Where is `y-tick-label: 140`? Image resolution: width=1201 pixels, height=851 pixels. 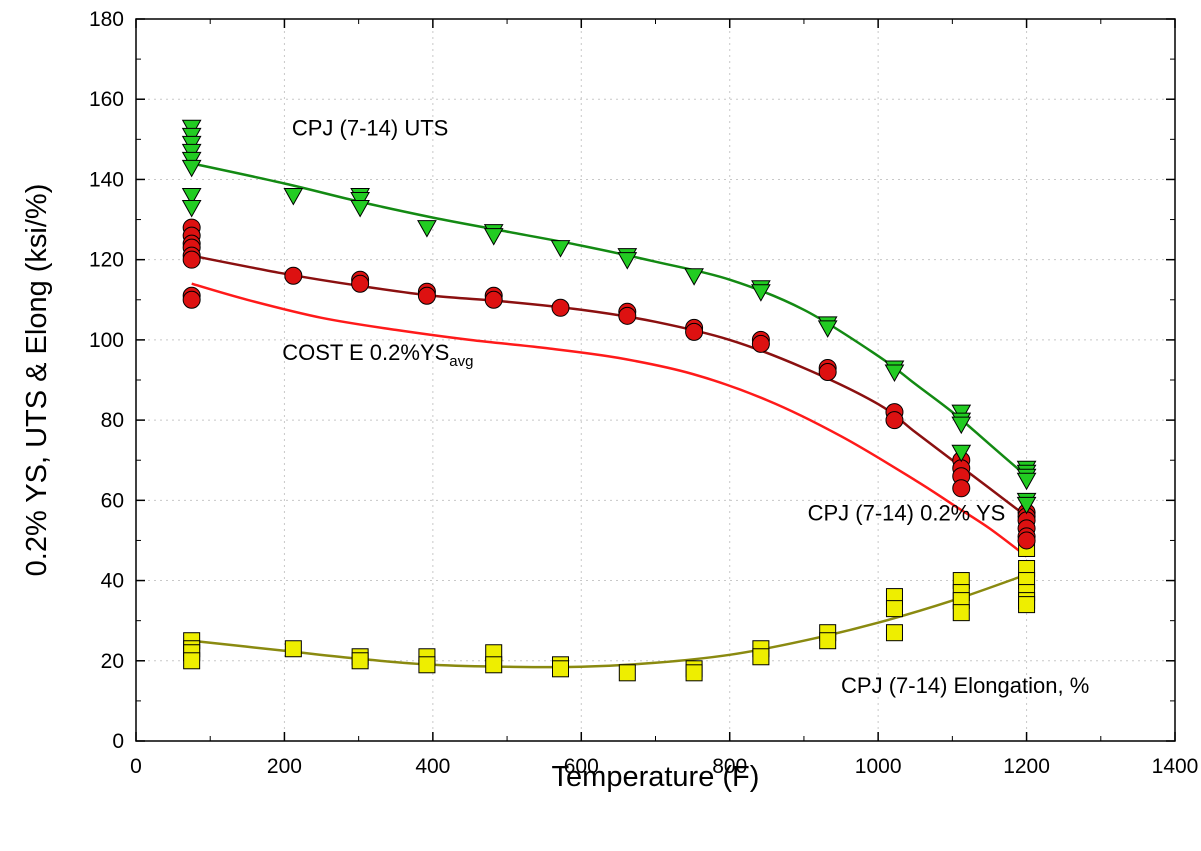
y-tick-label: 140 is located at coordinates (106, 179).